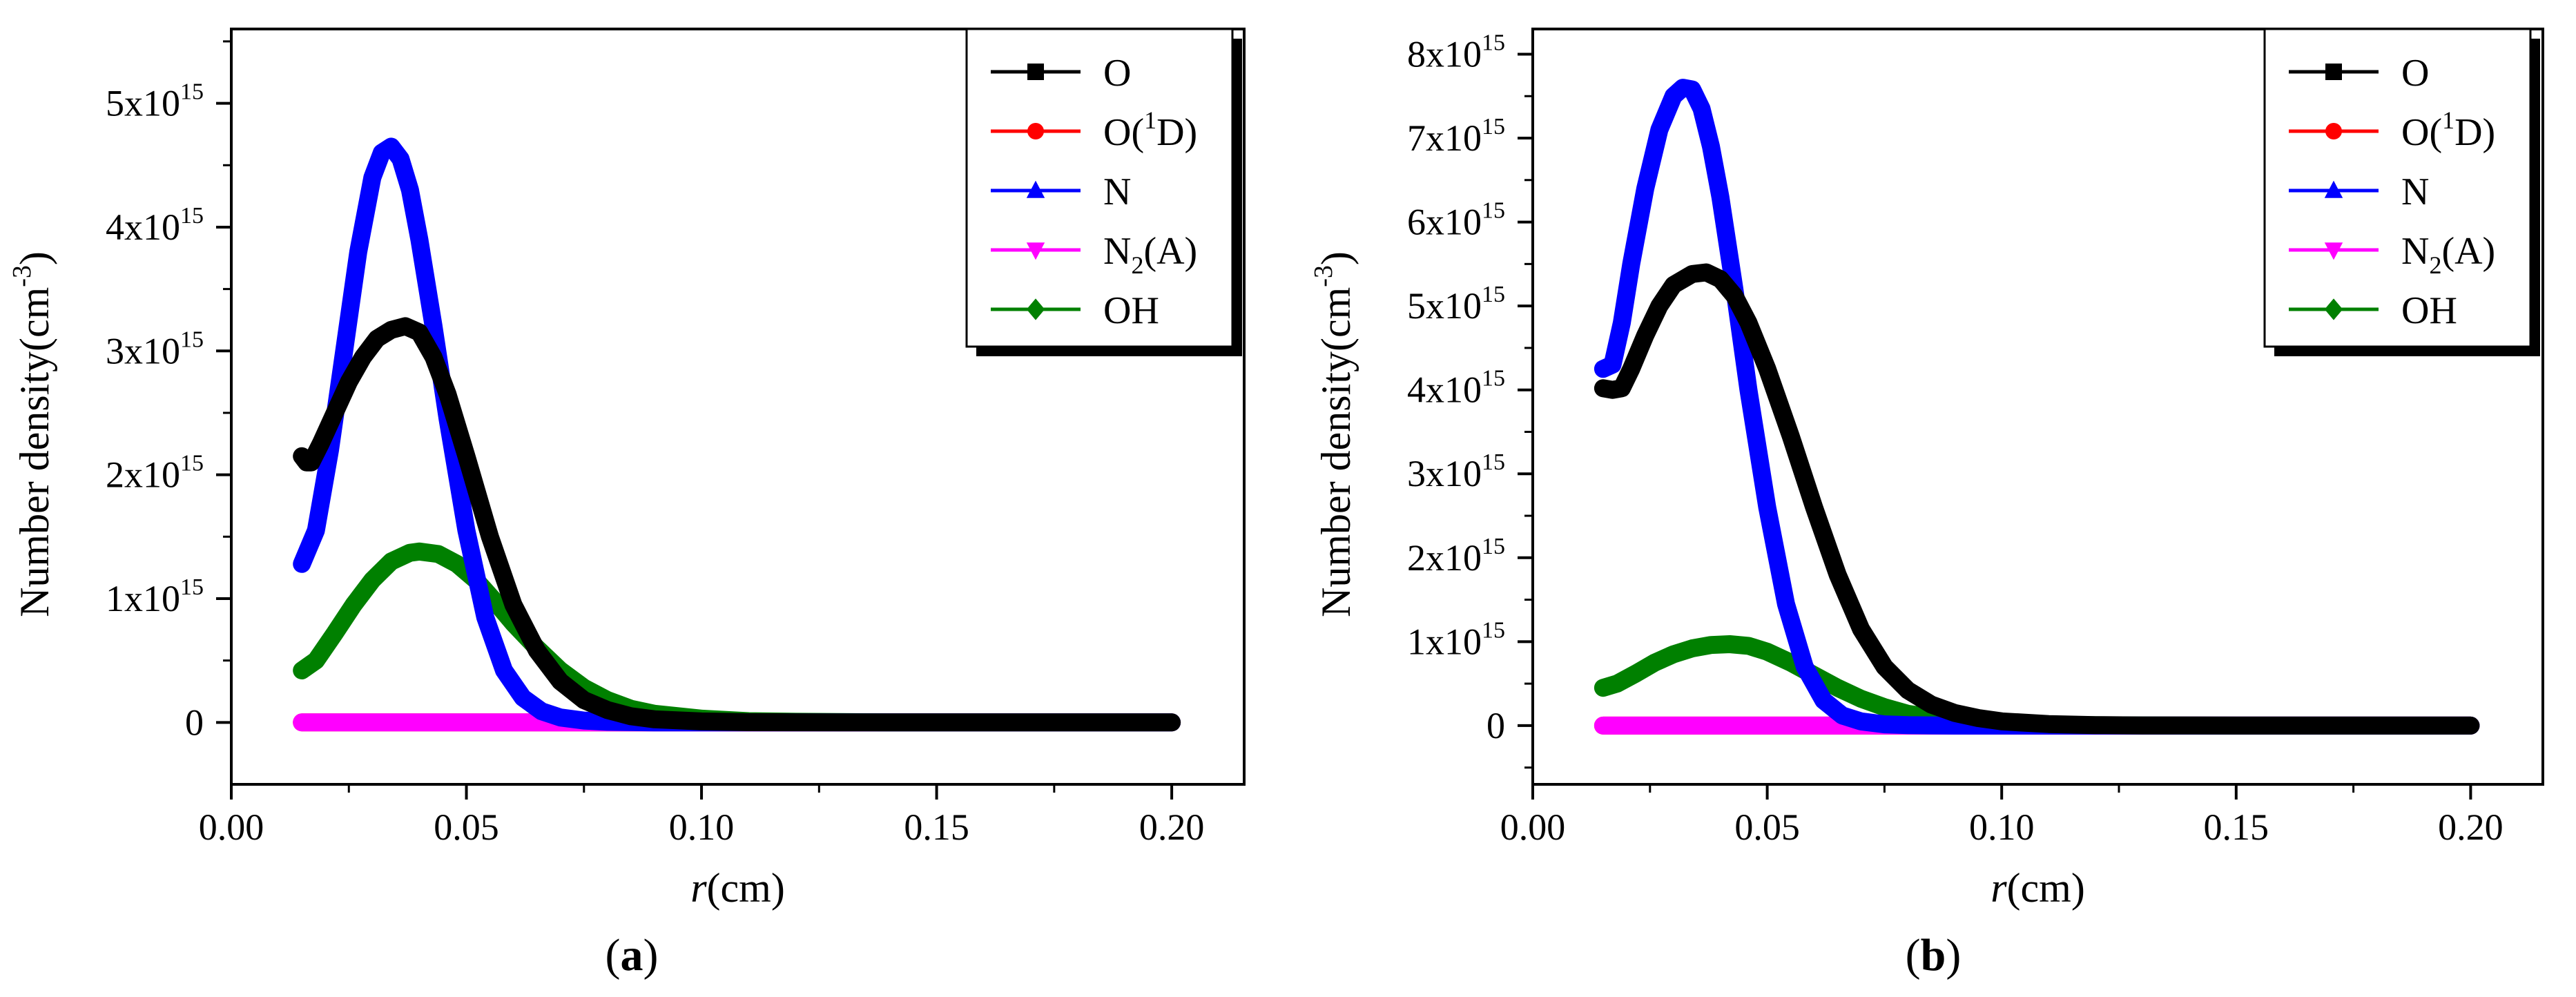 This screenshot has width=2576, height=997. I want to click on panel-label: (a), so click(632, 955).